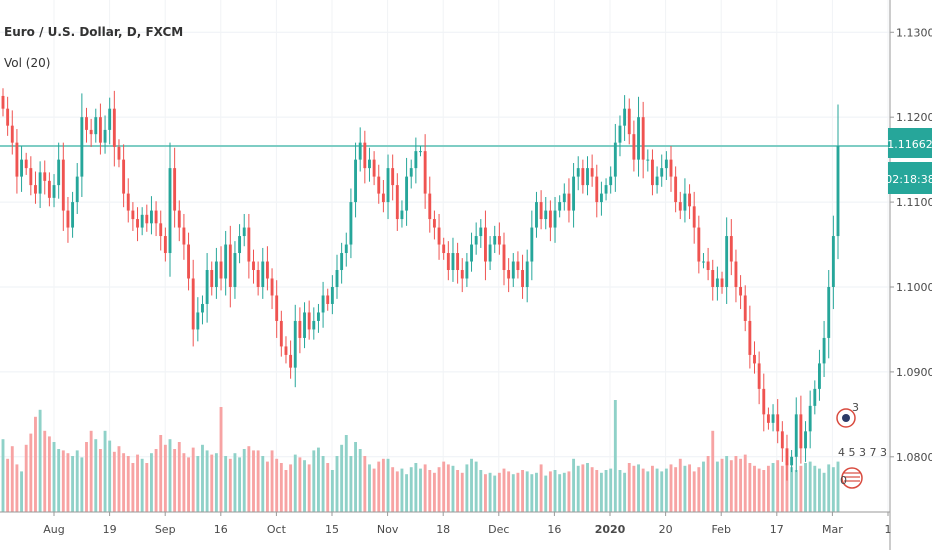  I want to click on price-tick-label: 1.13000, so click(914, 32).